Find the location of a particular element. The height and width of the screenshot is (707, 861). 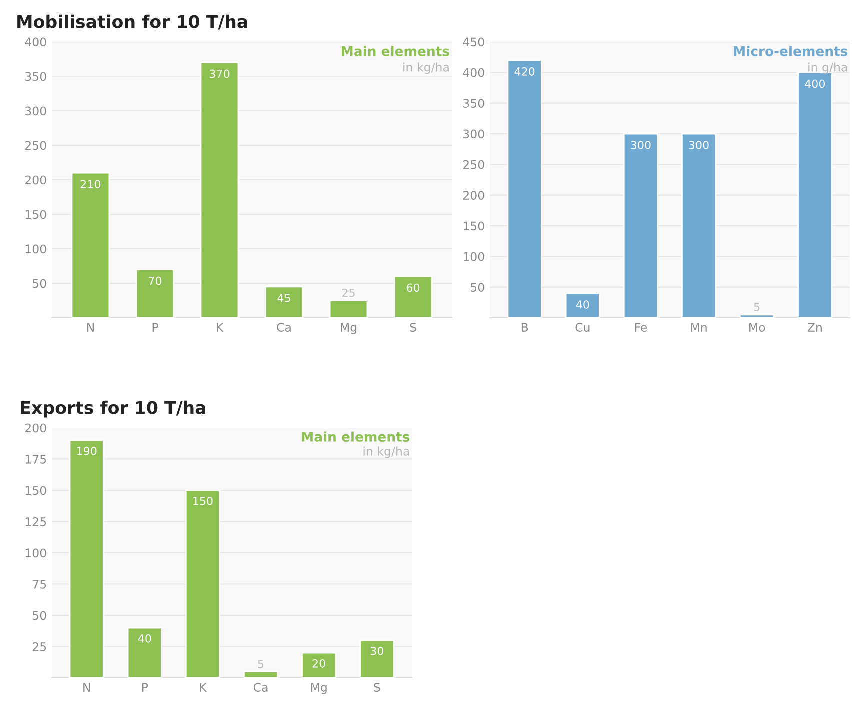

data-label: 420 is located at coordinates (524, 71).